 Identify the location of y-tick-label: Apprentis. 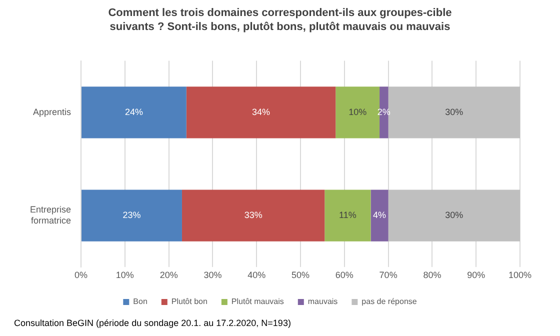
(52, 111).